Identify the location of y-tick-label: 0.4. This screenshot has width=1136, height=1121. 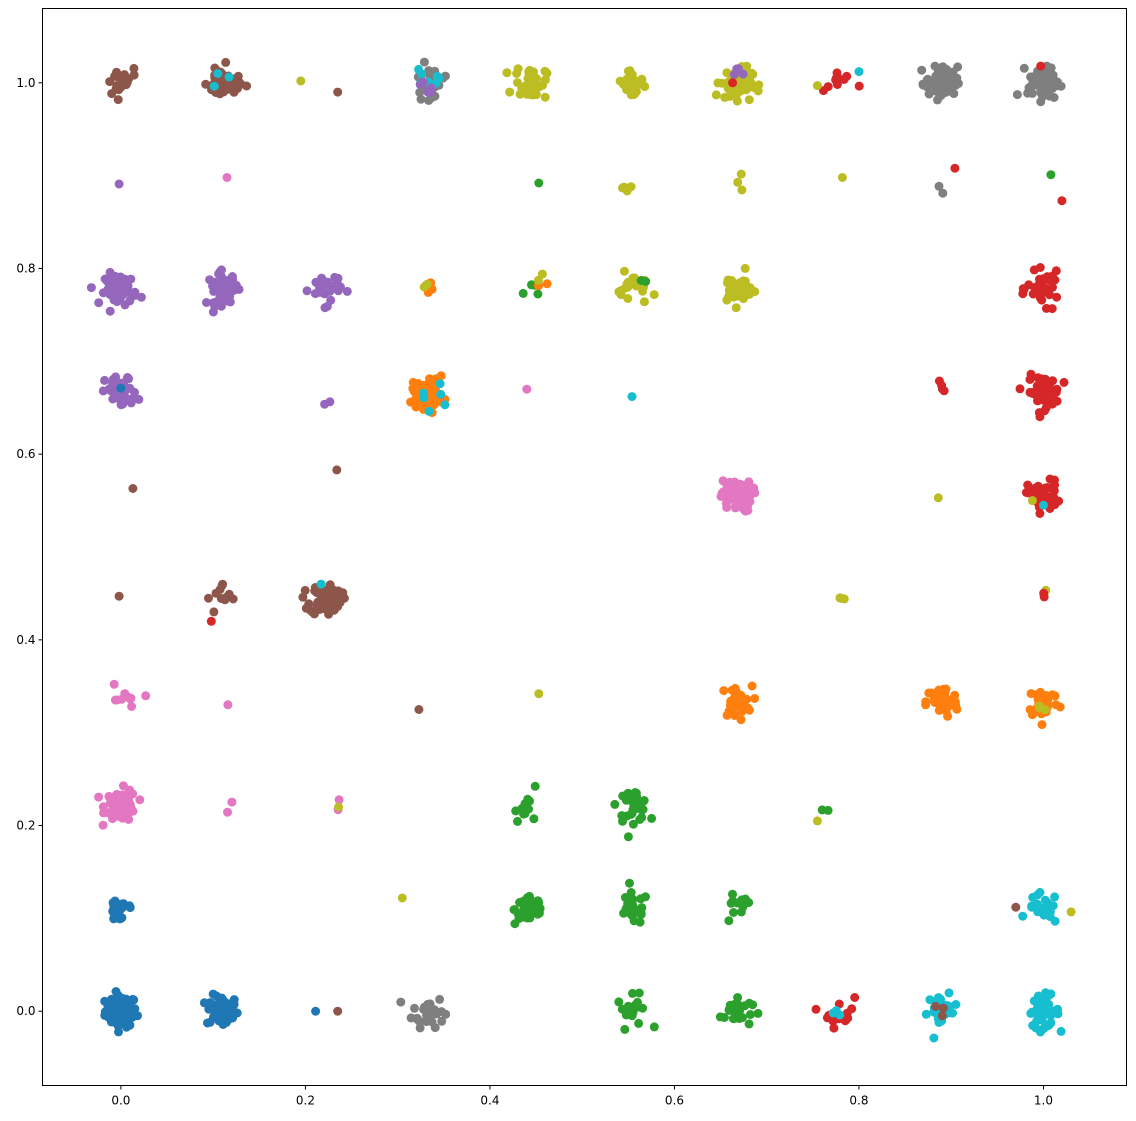
(25, 640).